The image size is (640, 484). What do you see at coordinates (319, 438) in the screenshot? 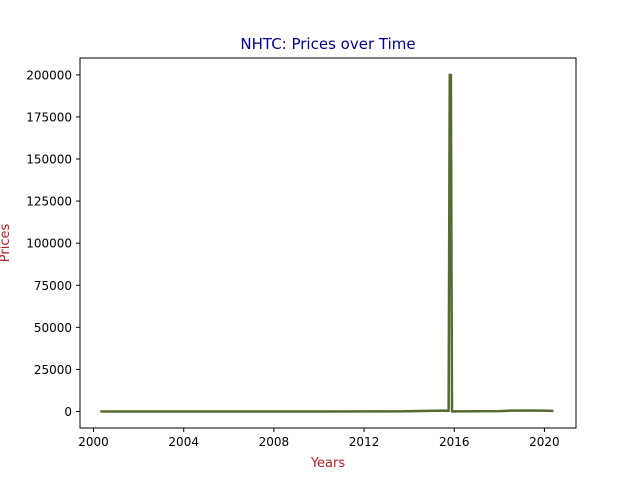
I see `x-axis-ticks: 2000 2004 2008 2012 2016 2020` at bounding box center [319, 438].